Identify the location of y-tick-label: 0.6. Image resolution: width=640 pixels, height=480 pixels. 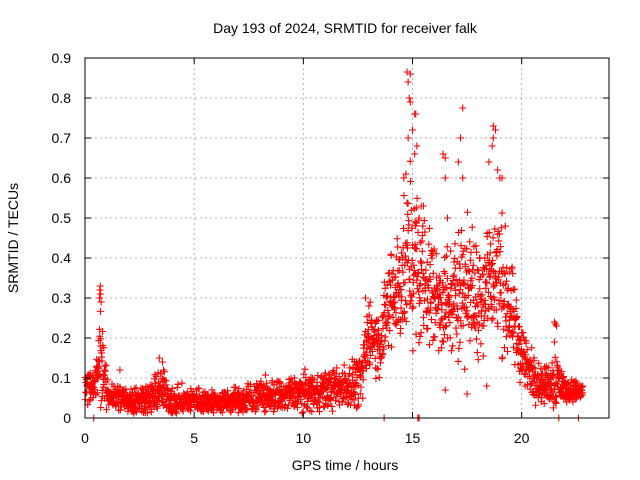
(62, 178).